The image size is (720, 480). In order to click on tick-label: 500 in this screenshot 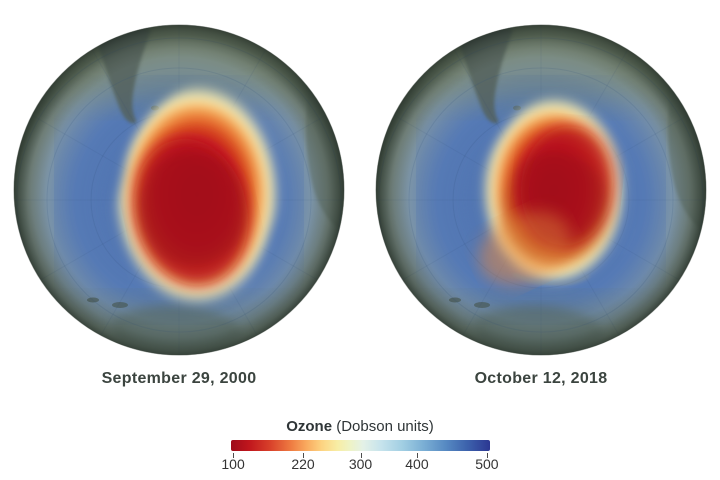, I will do `click(487, 464)`.